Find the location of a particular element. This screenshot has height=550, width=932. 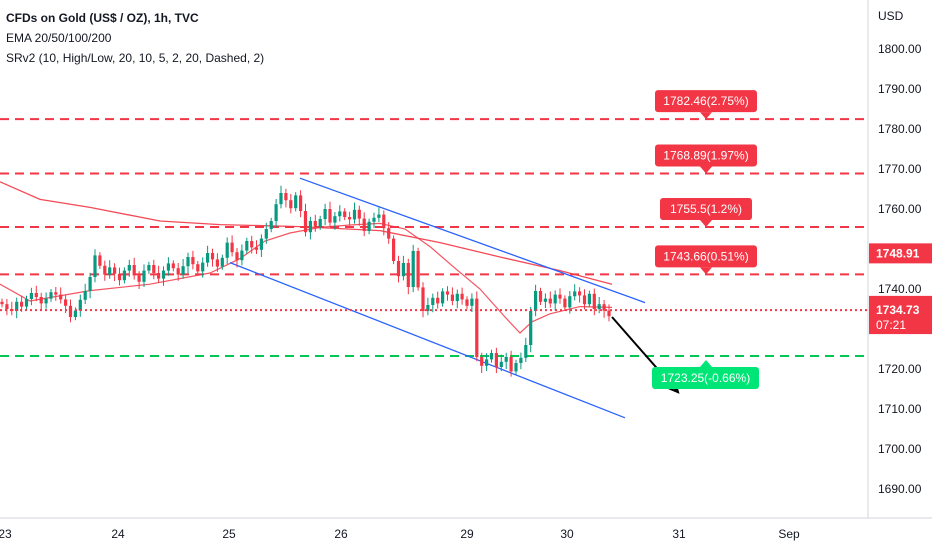

y-tick-label: 1720.00 is located at coordinates (900, 369).